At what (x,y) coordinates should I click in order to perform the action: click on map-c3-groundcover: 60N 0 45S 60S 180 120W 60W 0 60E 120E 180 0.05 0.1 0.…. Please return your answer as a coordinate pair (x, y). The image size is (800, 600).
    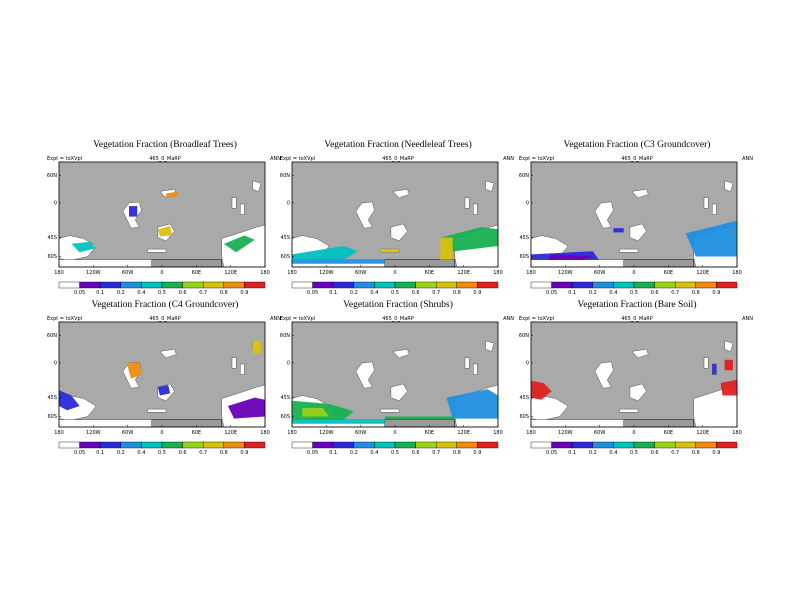
    Looking at the image, I should click on (630, 228).